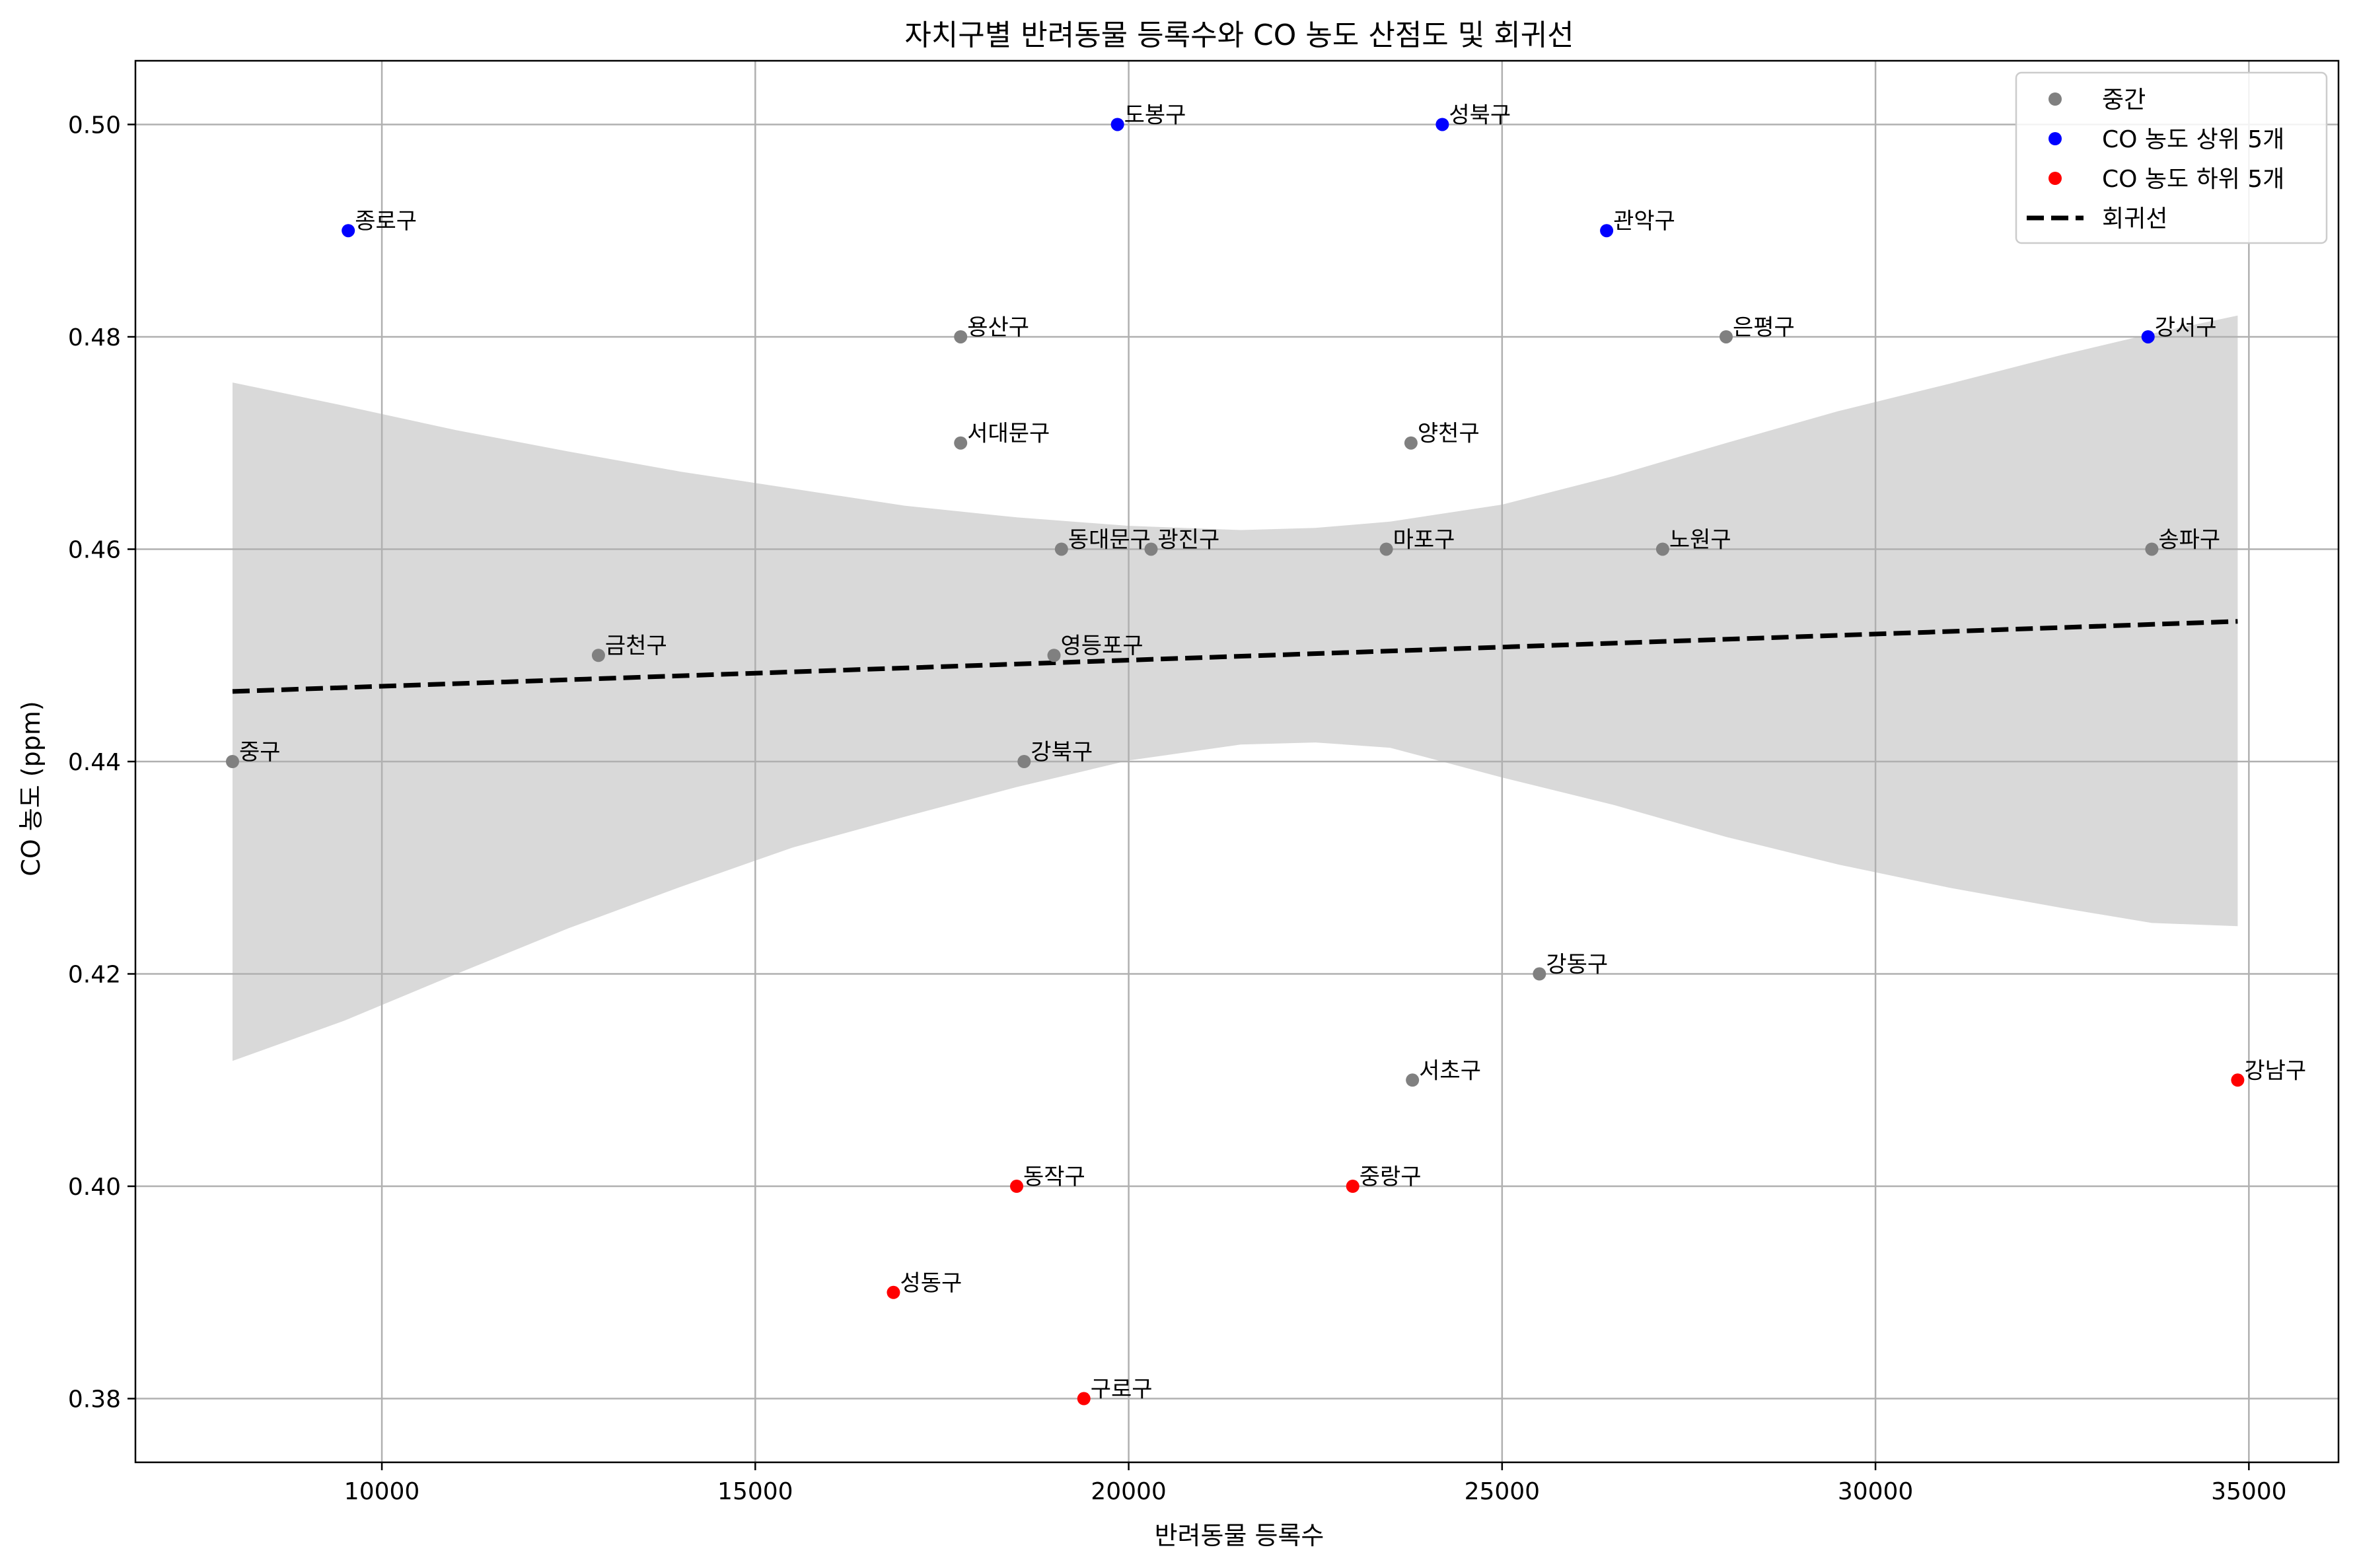 The image size is (2357, 1568). What do you see at coordinates (2249, 1491) in the screenshot?
I see `x-tick-label: 35000` at bounding box center [2249, 1491].